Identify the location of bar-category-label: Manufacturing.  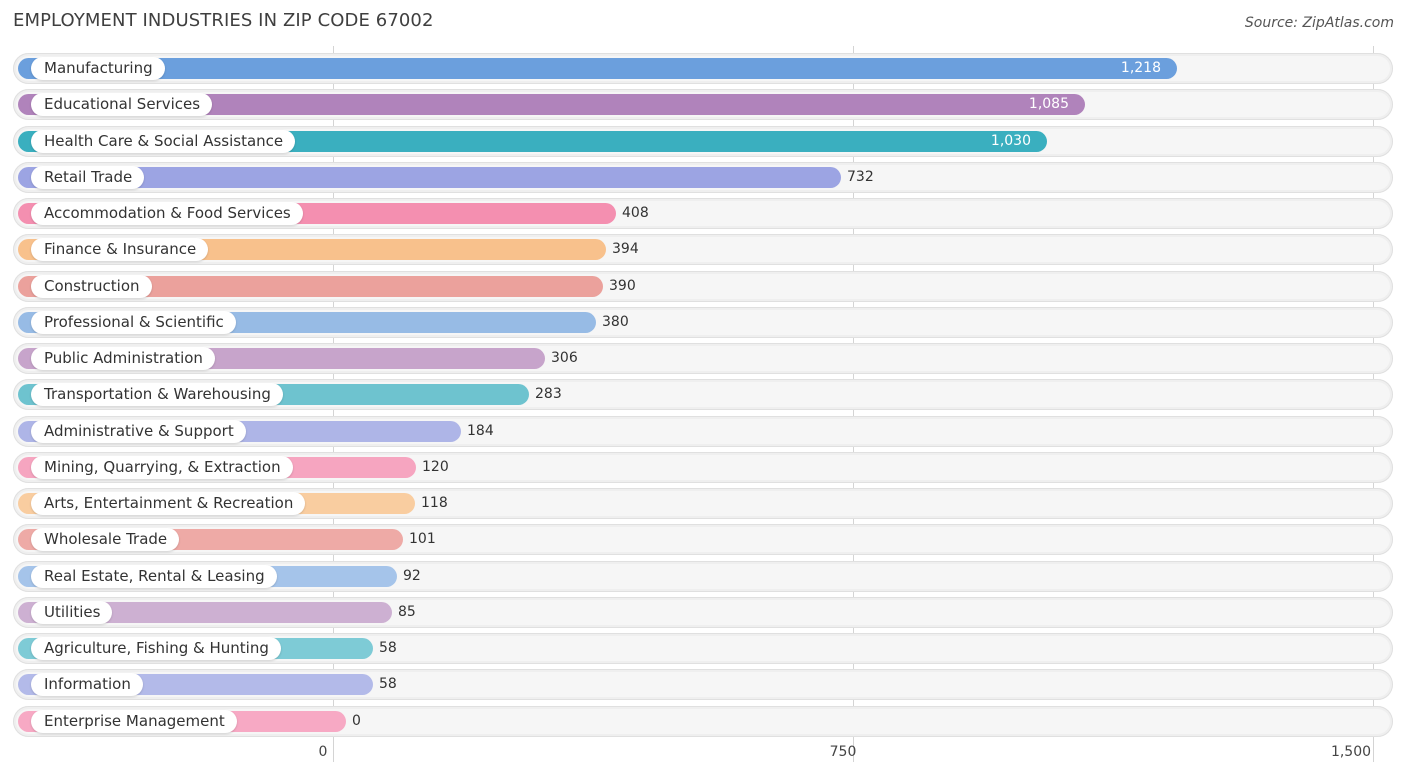
(98, 68).